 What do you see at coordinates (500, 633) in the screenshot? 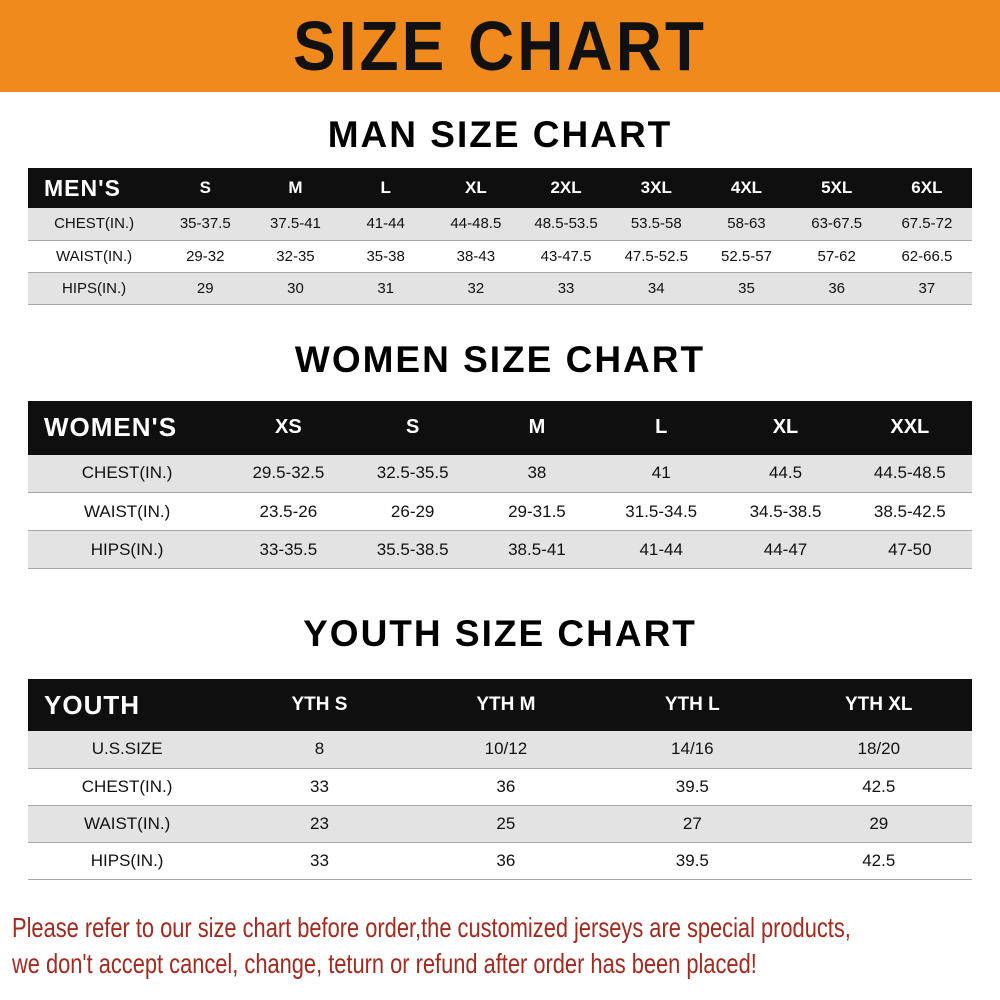
I see `youth-section-title: YOUTH SIZE CHART` at bounding box center [500, 633].